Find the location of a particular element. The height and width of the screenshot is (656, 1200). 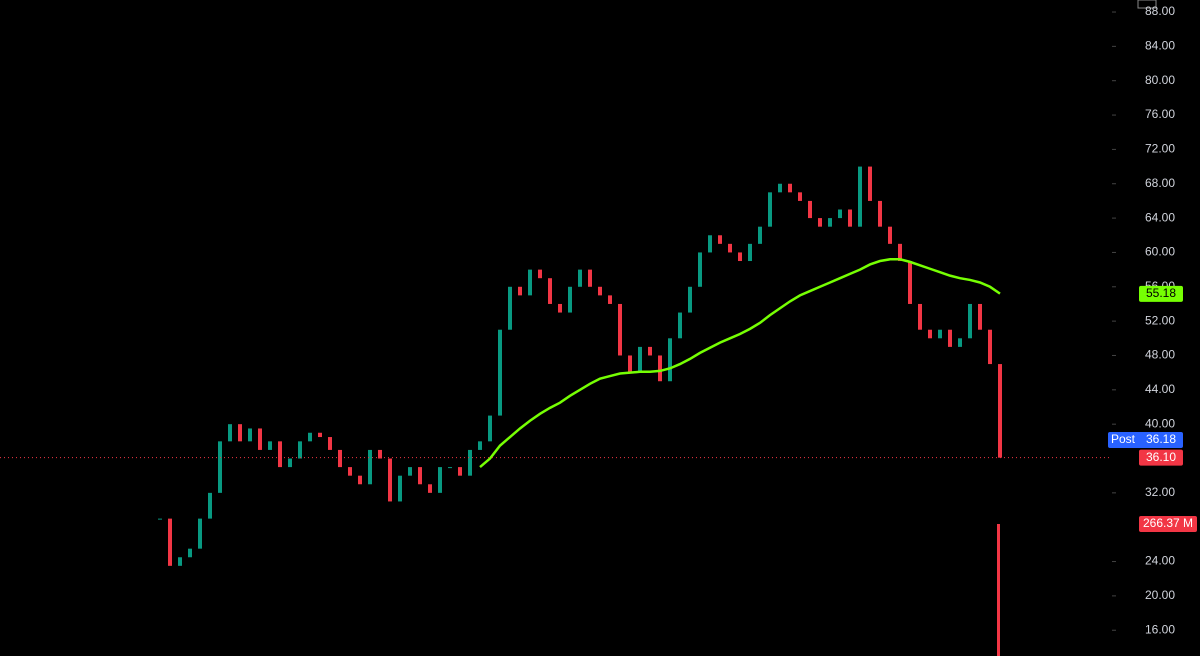

y-tick-label: 76.00 is located at coordinates (1160, 114).